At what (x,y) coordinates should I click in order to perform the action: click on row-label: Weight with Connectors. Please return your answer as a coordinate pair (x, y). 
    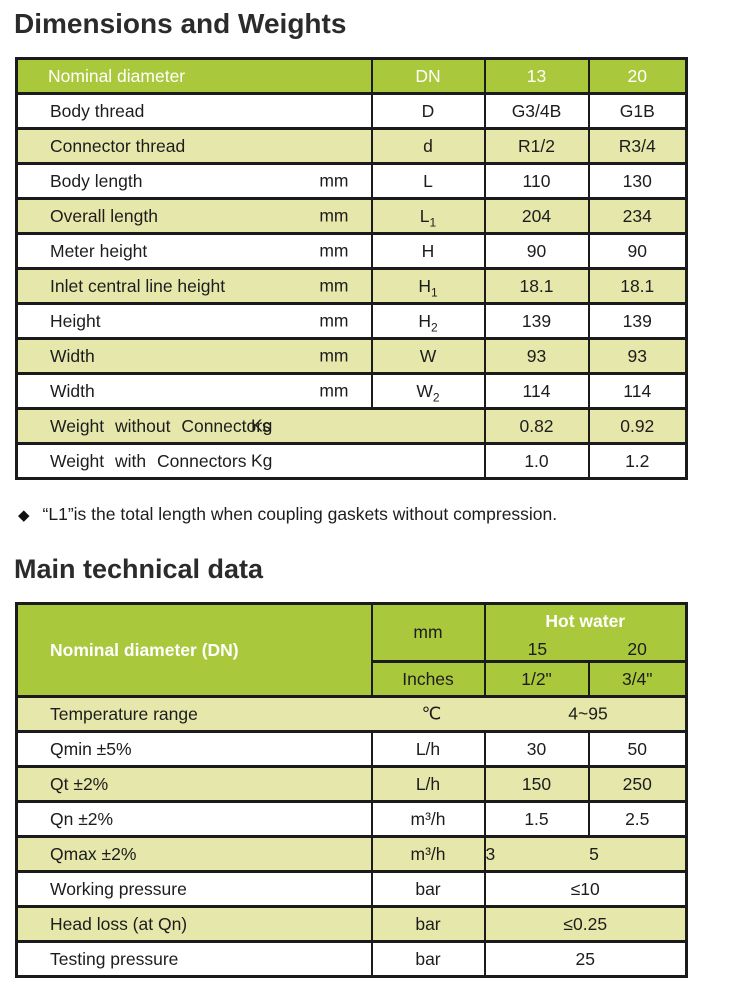
    Looking at the image, I should click on (148, 460).